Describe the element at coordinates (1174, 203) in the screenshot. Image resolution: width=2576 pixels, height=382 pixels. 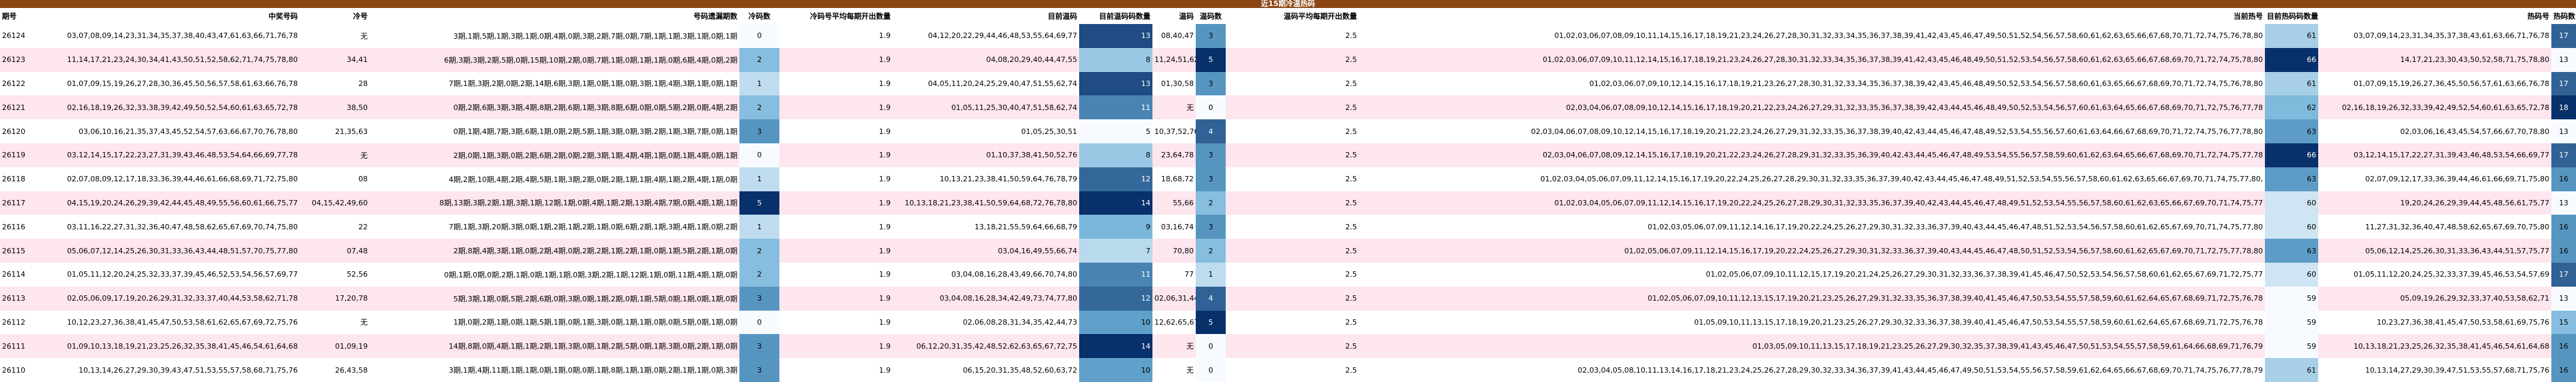
I see `table-cell: 55,66` at that location.